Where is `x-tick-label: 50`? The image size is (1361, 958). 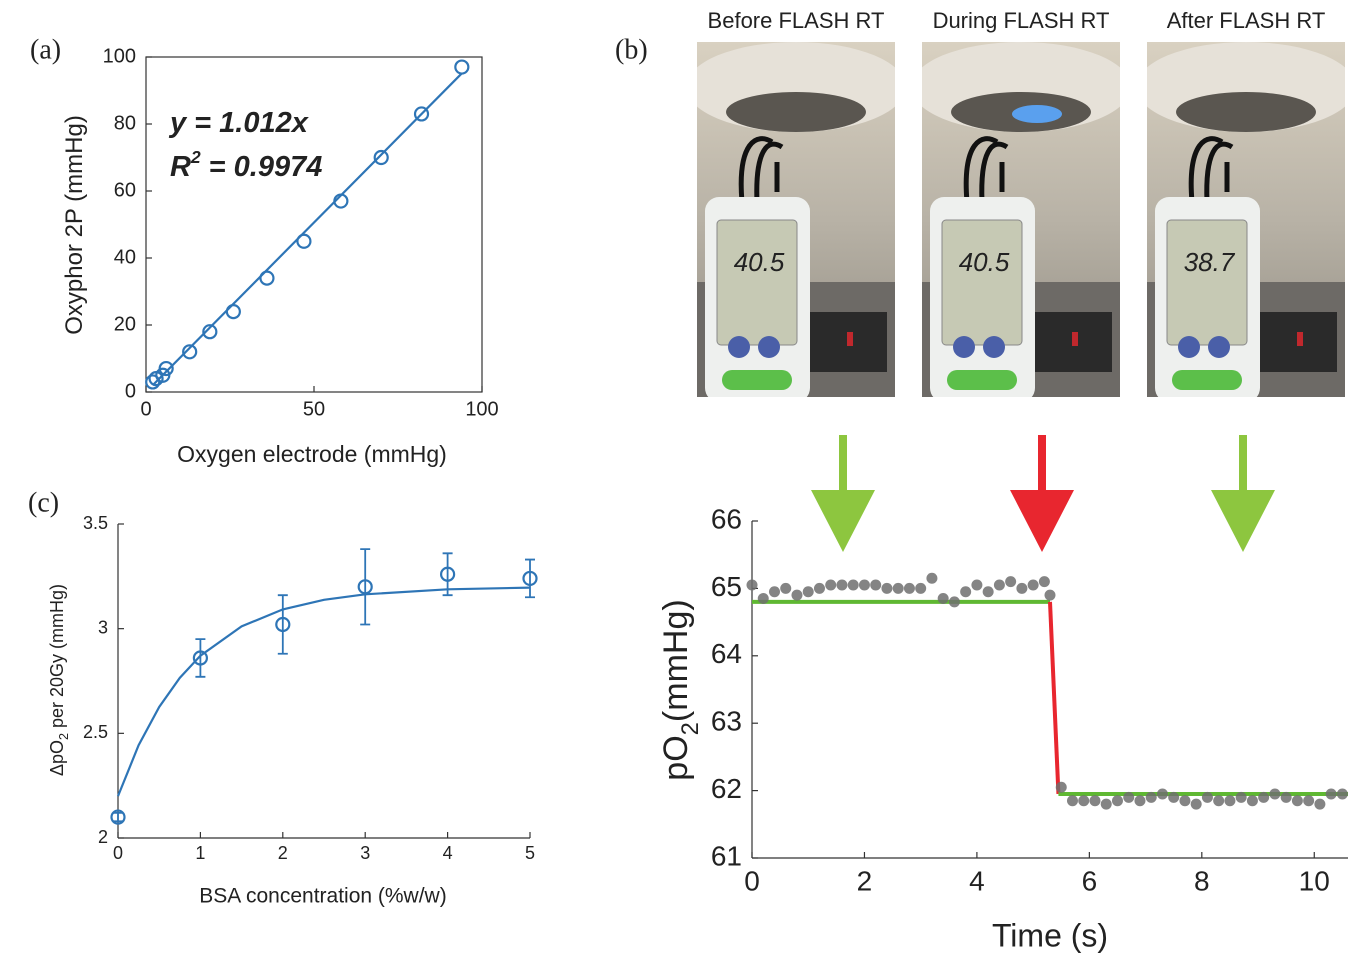 x-tick-label: 50 is located at coordinates (314, 409).